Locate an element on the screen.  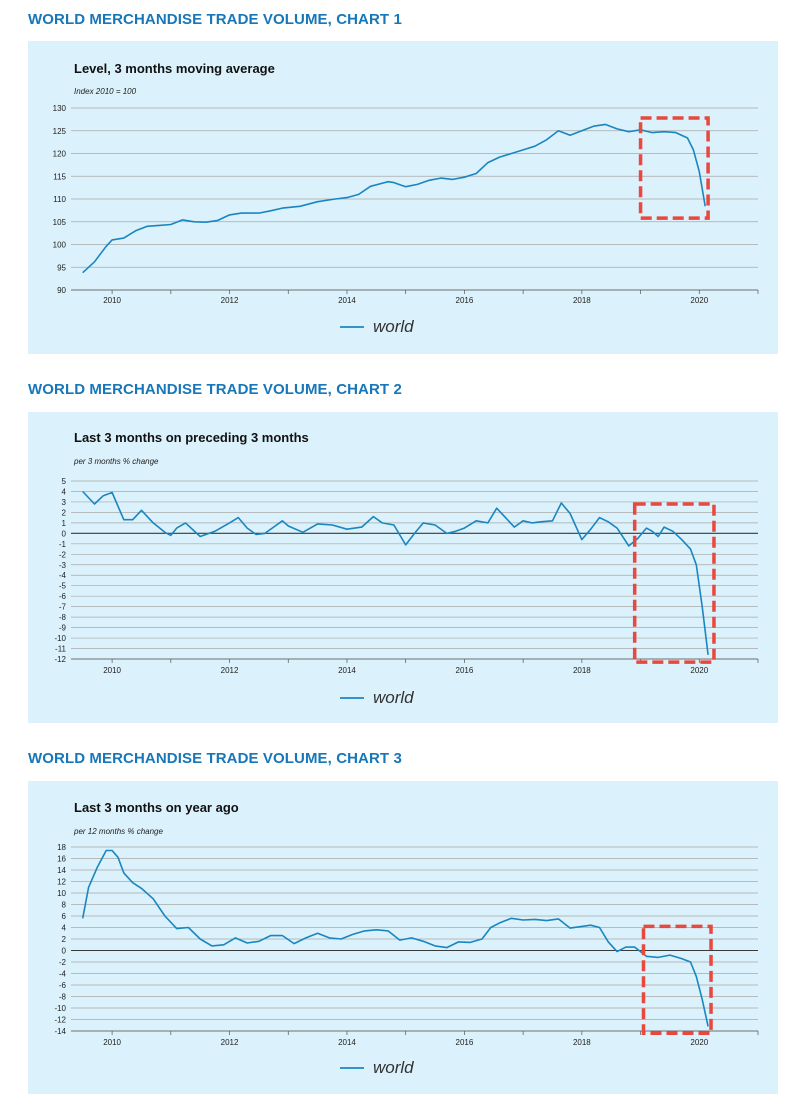
y-tick-label: 1 is located at coordinates (64, 523).